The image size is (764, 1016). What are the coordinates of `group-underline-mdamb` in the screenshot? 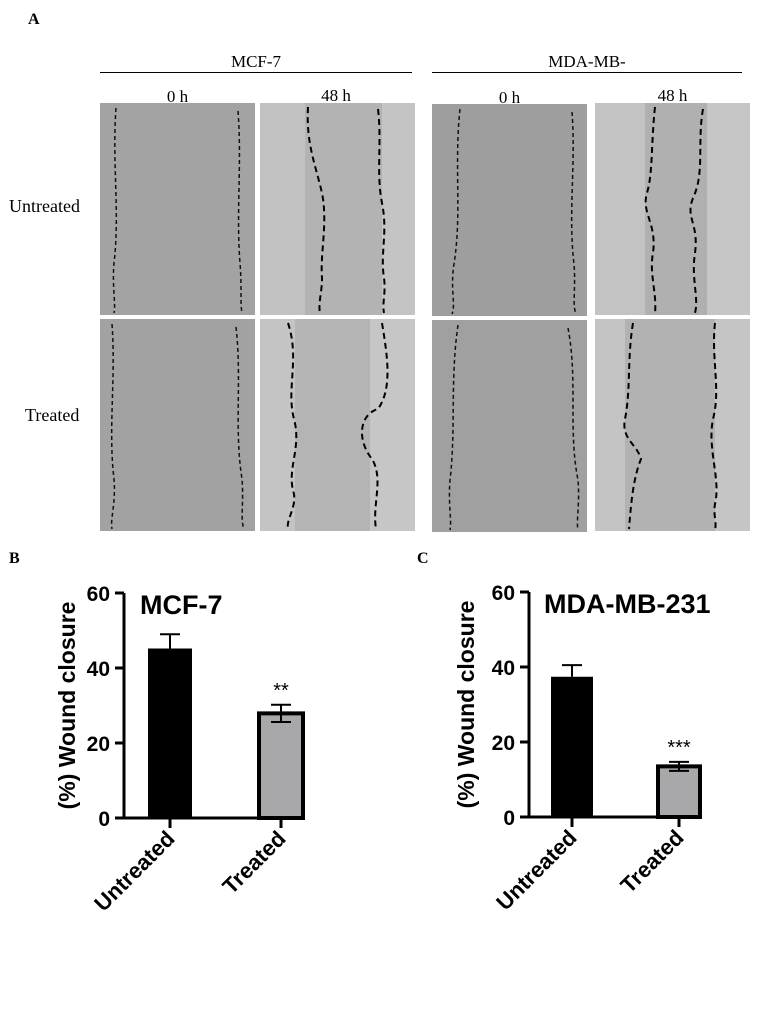 It's located at (587, 72).